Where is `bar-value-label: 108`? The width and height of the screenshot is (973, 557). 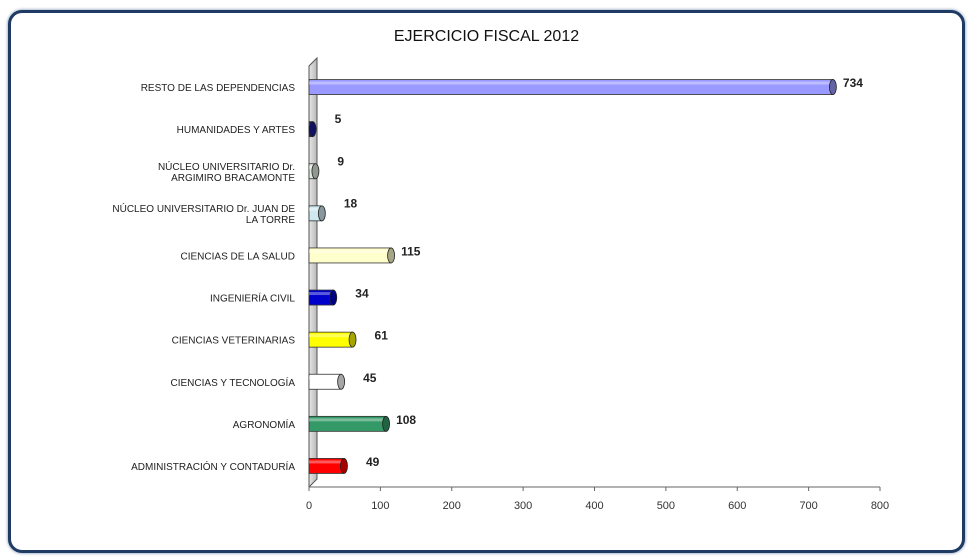 bar-value-label: 108 is located at coordinates (406, 420).